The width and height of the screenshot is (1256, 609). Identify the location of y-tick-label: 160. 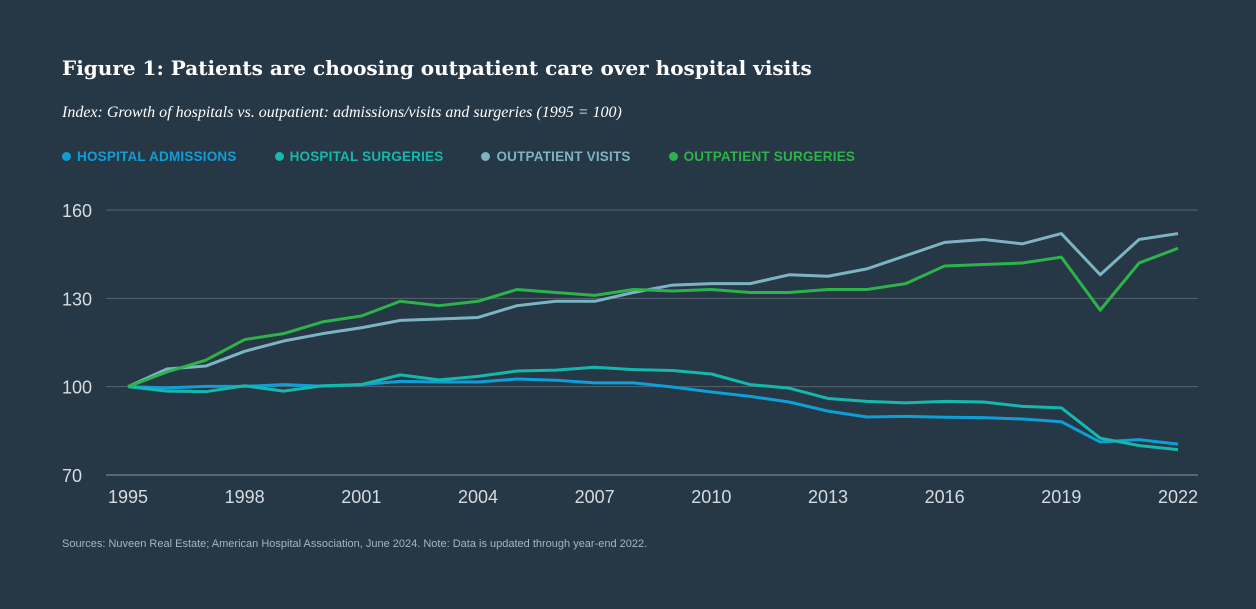
(77, 211).